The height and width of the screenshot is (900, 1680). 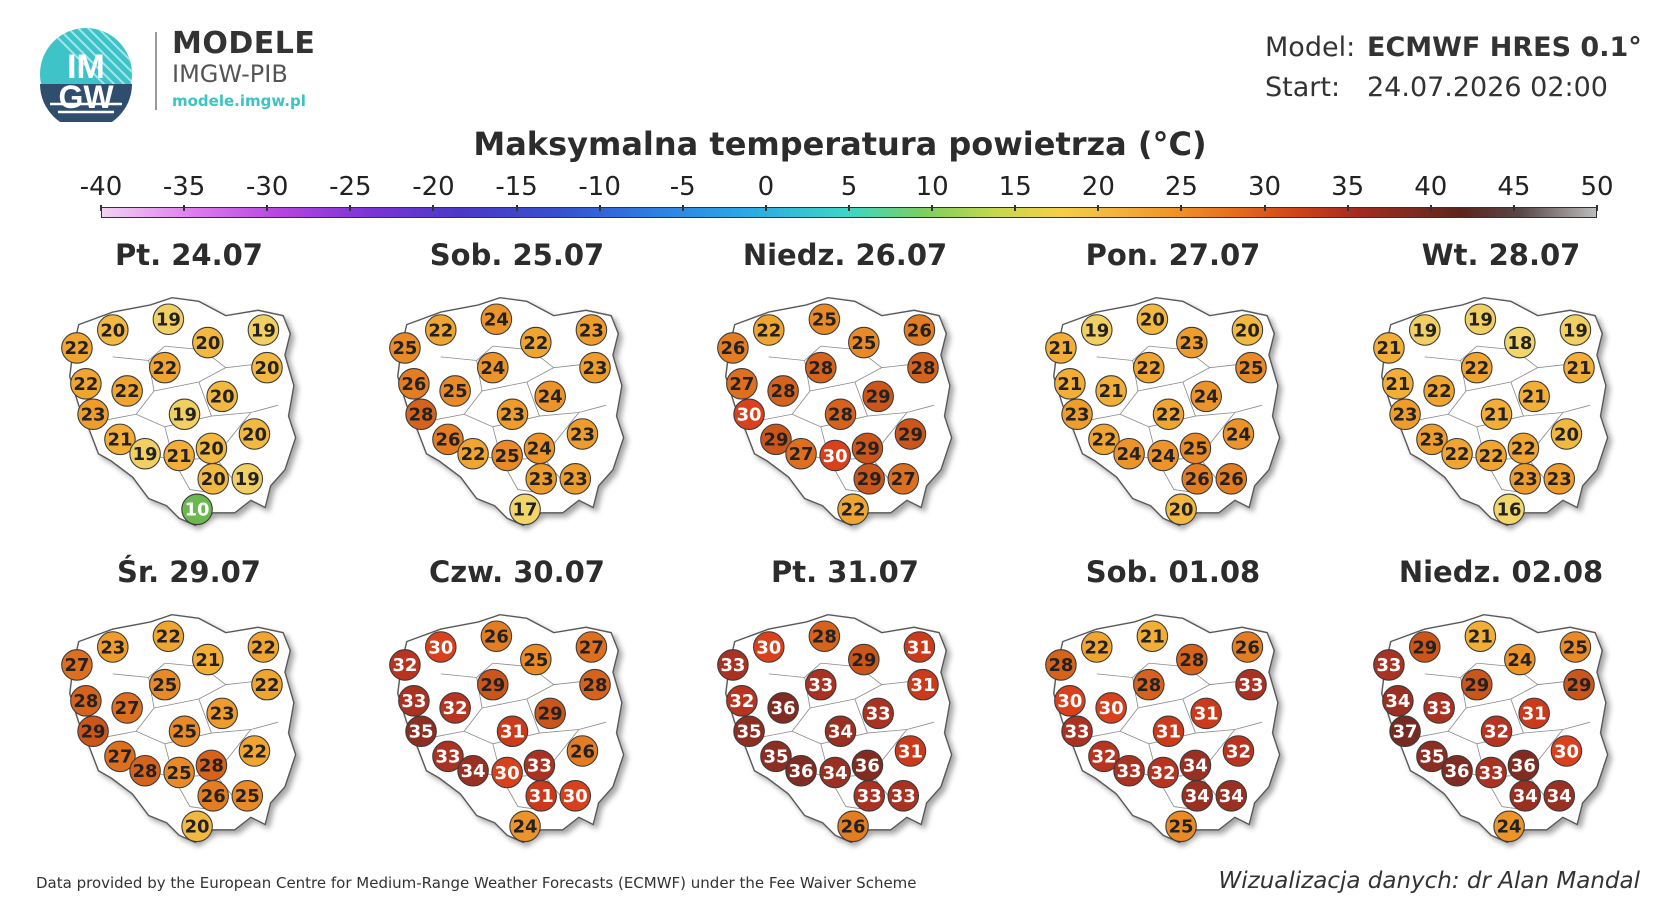 I want to click on day-title: Sob. 01.08, so click(x=1173, y=572).